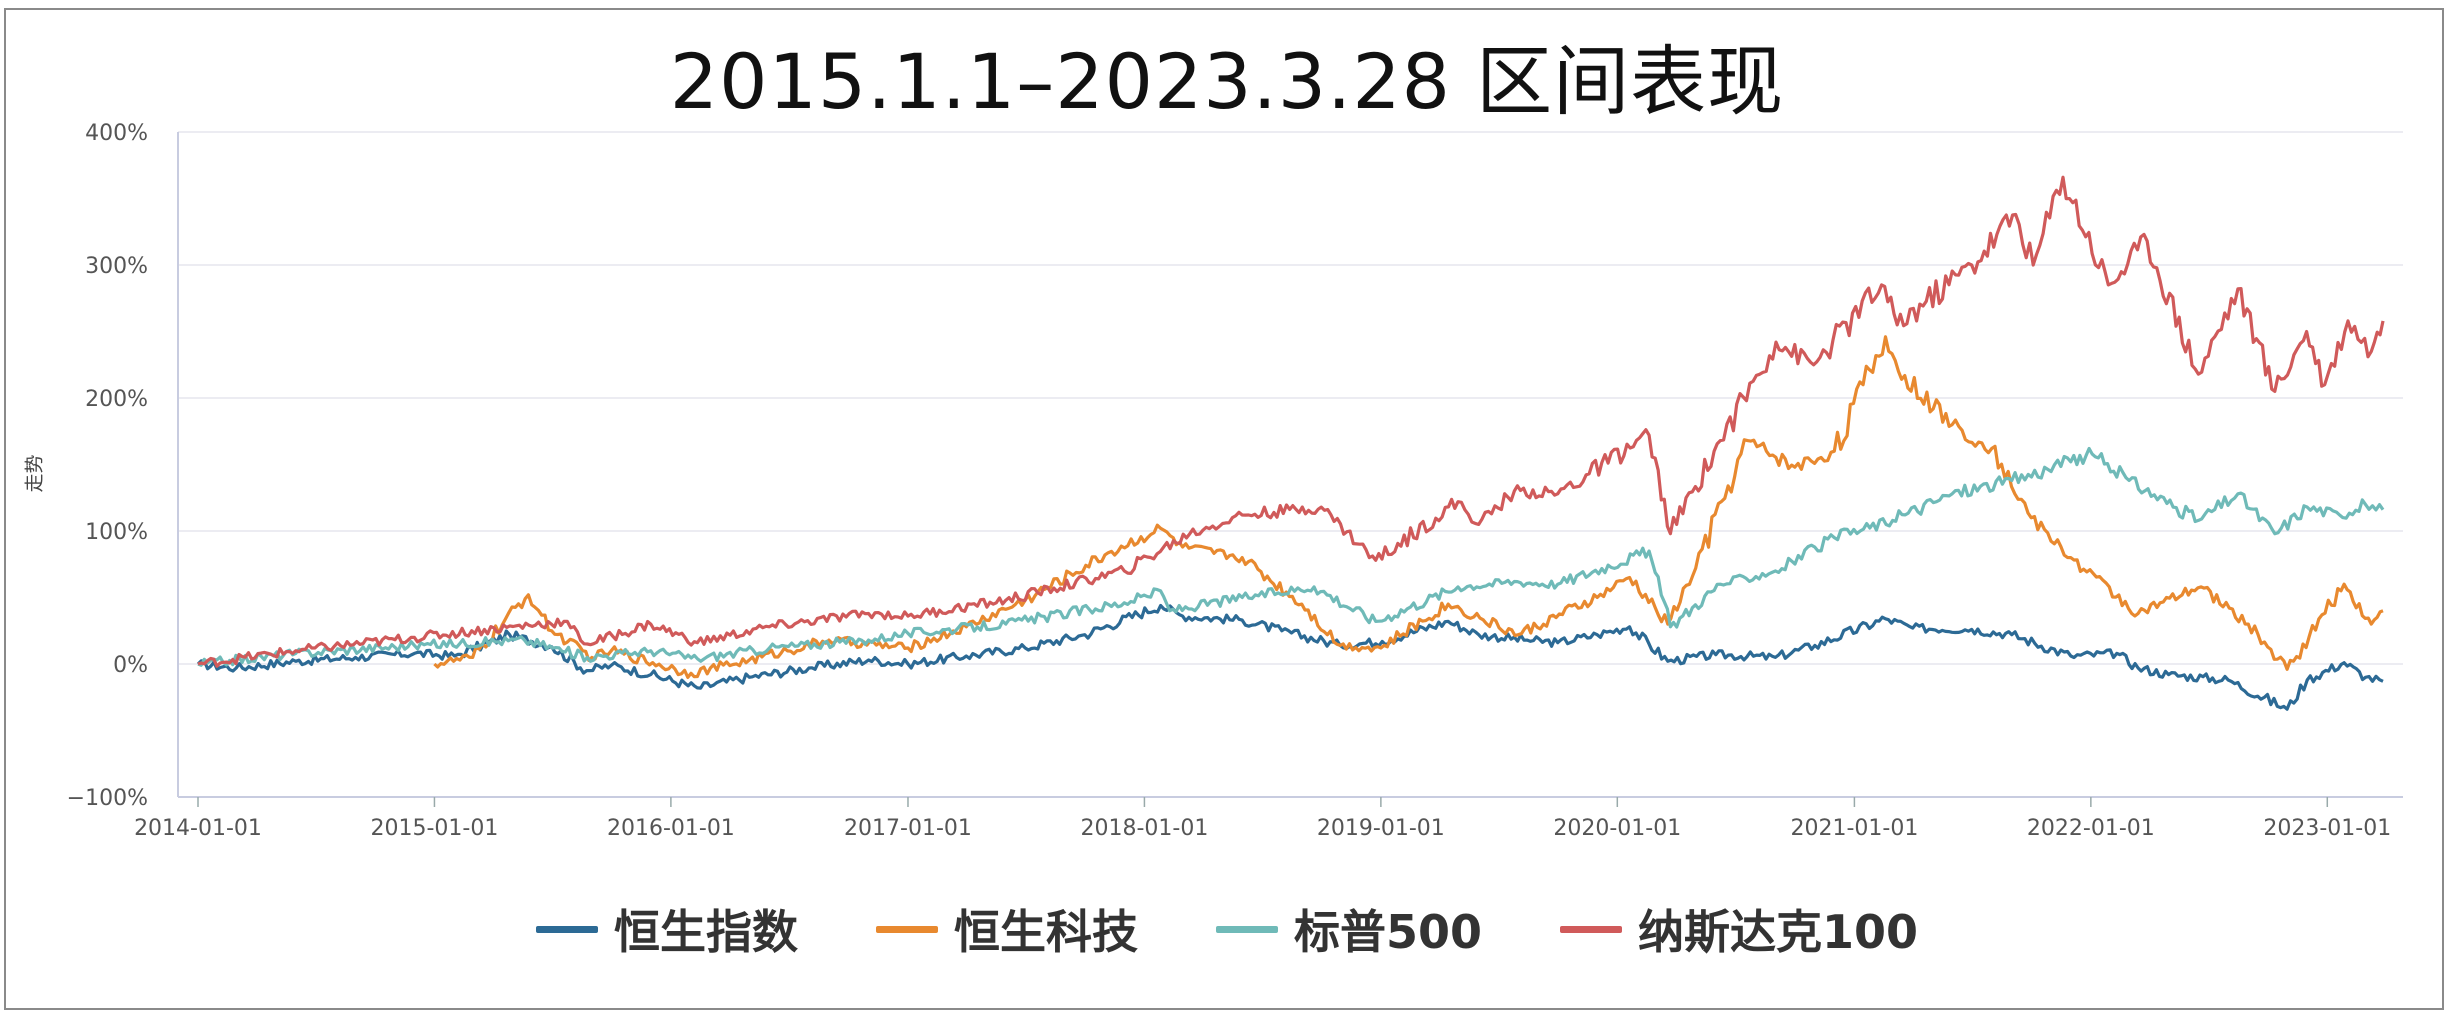 This screenshot has width=2454, height=1020. I want to click on x-tick-label: 2014-01-01, so click(198, 828).